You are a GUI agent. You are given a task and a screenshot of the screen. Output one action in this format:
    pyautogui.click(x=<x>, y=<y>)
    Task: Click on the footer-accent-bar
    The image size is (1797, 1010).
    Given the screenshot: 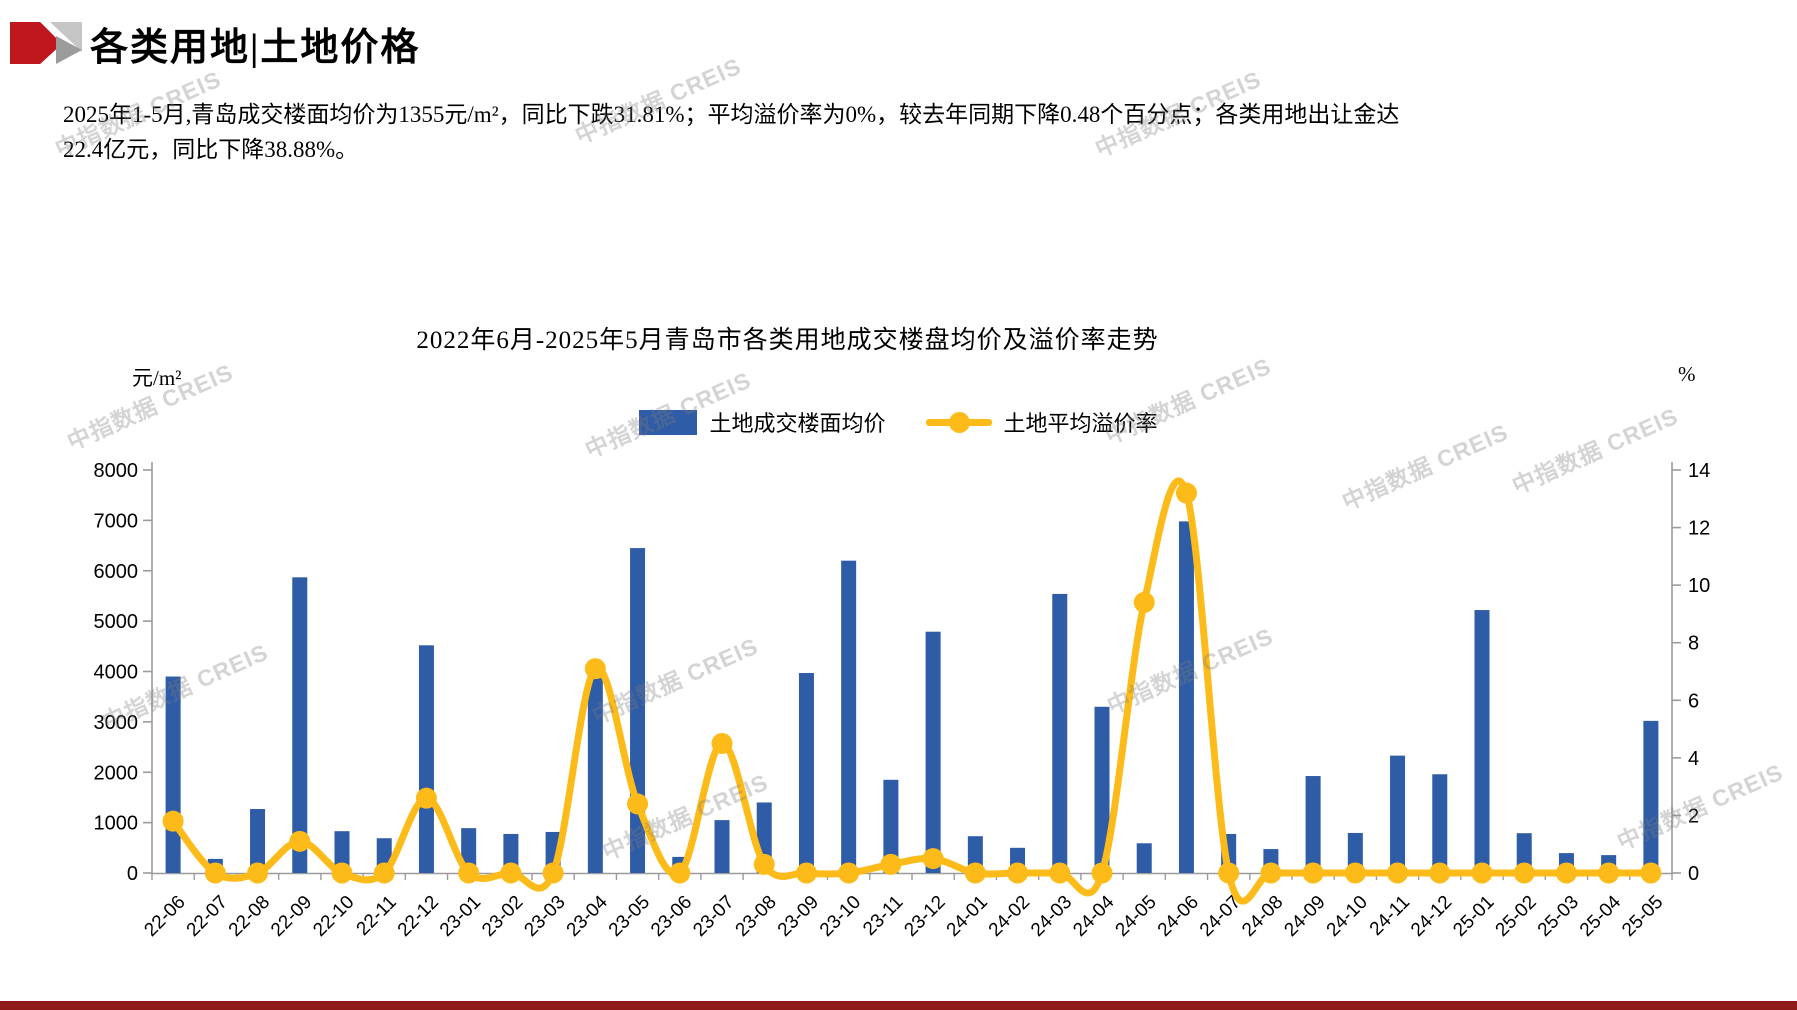 What is the action you would take?
    pyautogui.click(x=898, y=1005)
    